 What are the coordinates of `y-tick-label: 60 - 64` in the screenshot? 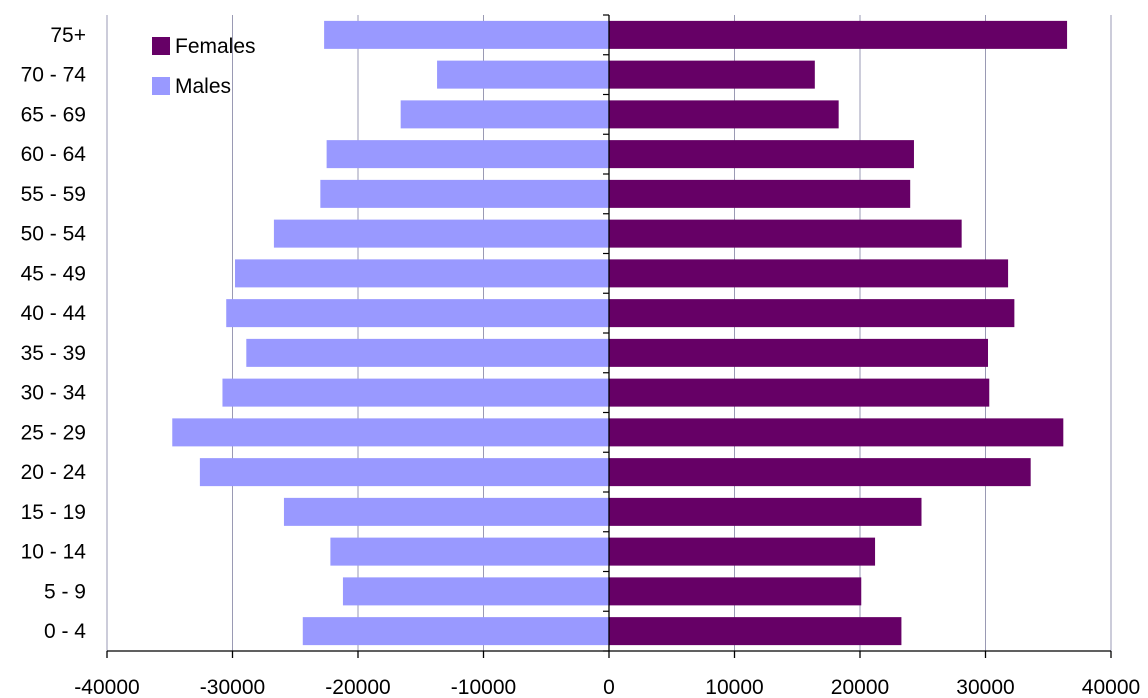 It's located at (54, 154).